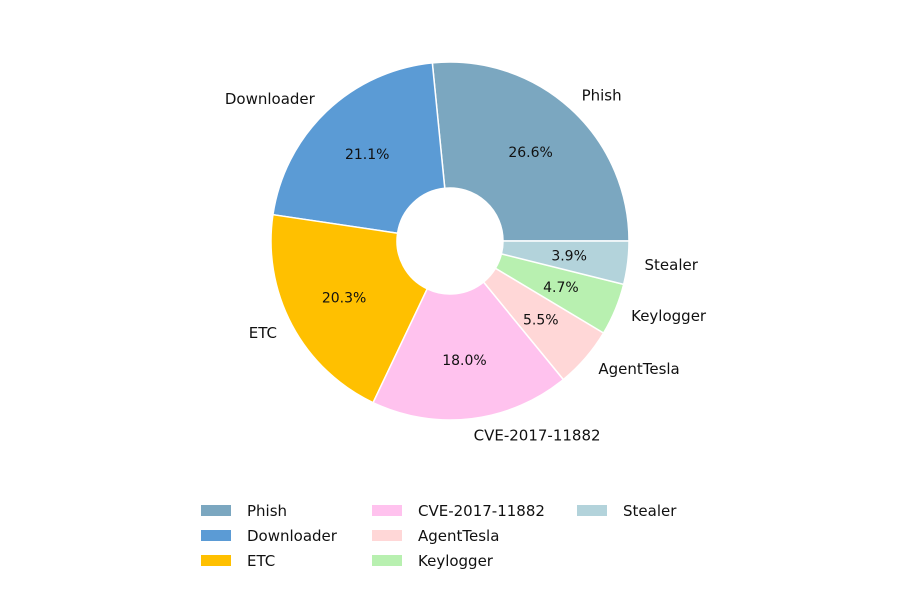 This screenshot has height=600, width=900. What do you see at coordinates (464, 361) in the screenshot?
I see `percent-label-cve-2017-11882: 18.0%` at bounding box center [464, 361].